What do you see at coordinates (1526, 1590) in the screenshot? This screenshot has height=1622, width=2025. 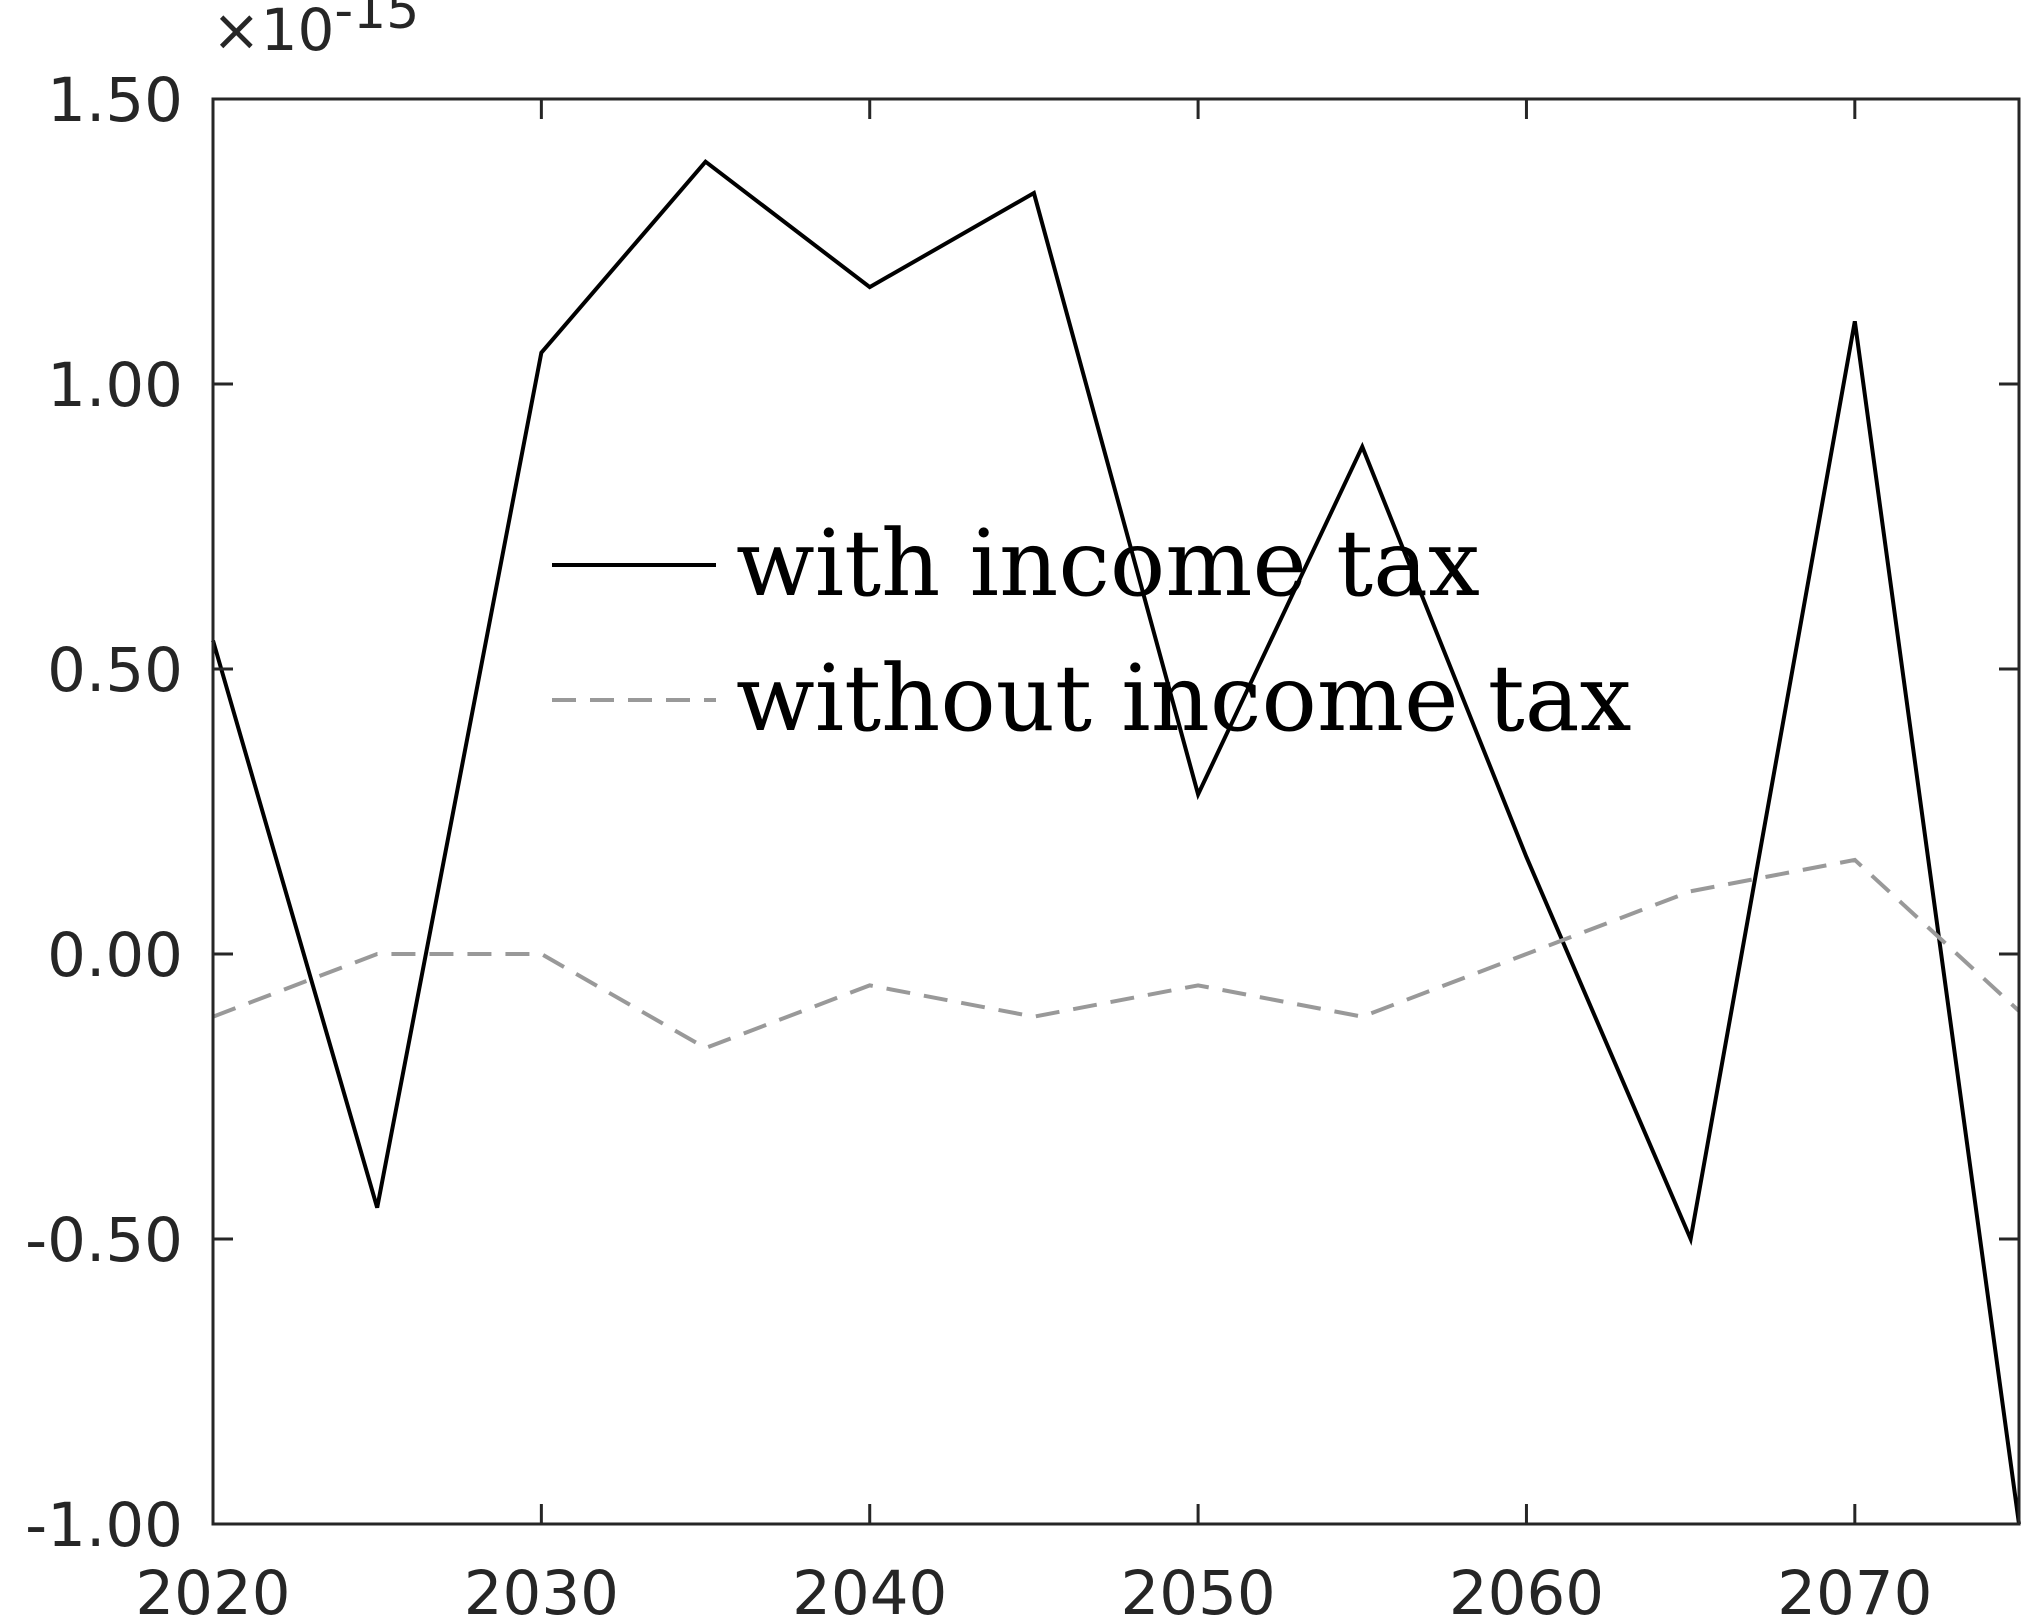 I see `x-tick-label: 2060` at bounding box center [1526, 1590].